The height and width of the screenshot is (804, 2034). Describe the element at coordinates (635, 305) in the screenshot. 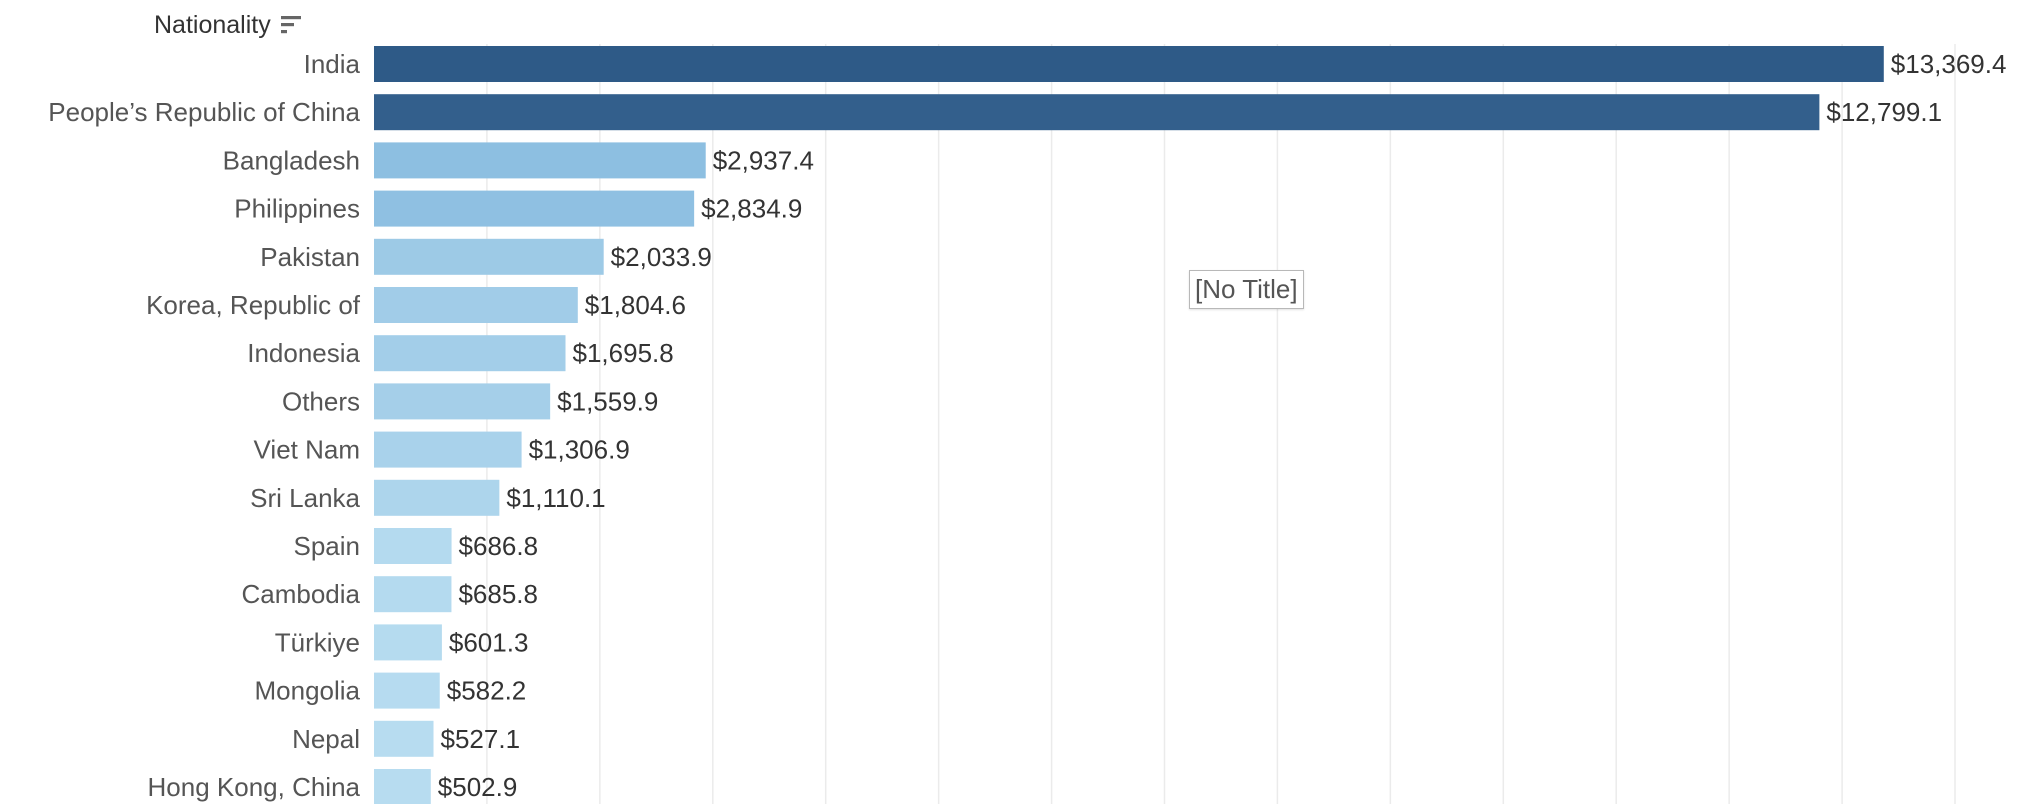

I see `value-label: $1,804.6` at that location.